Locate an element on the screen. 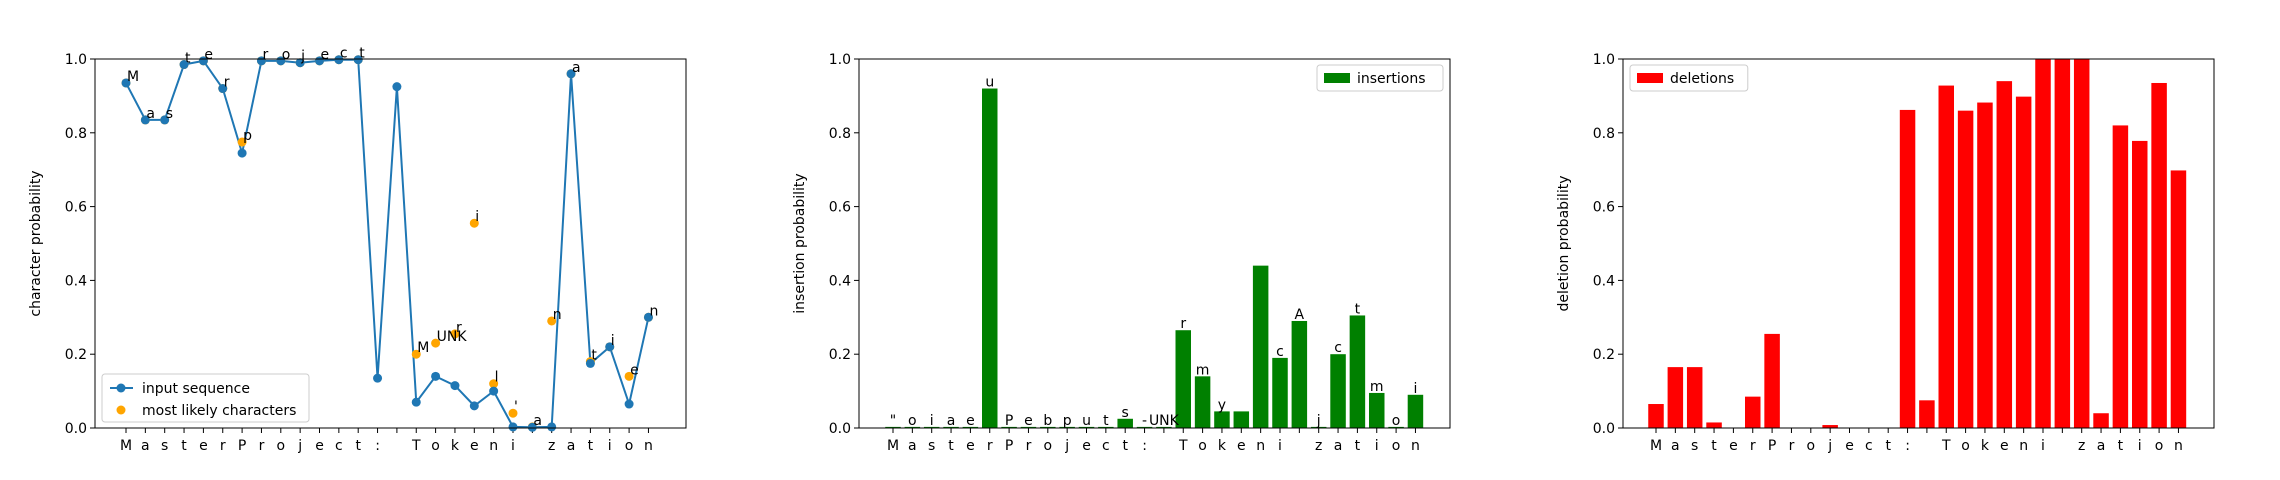  x-tick-label: s is located at coordinates (931, 446).